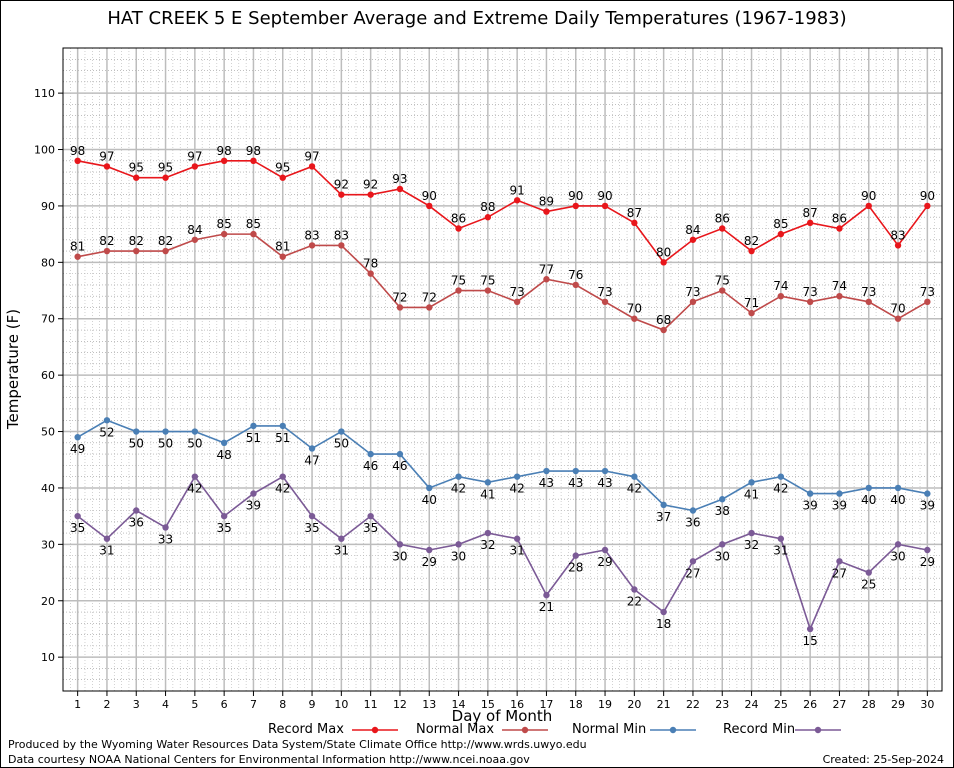  What do you see at coordinates (77, 449) in the screenshot?
I see `data-label: 49` at bounding box center [77, 449].